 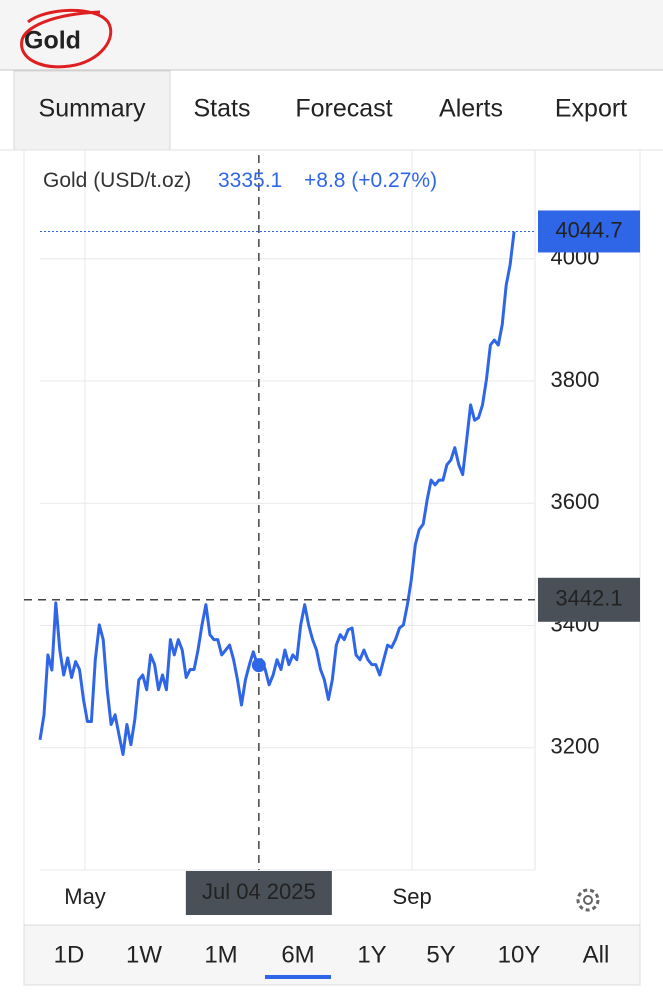 I want to click on crosshair-x-box, so click(x=258, y=893).